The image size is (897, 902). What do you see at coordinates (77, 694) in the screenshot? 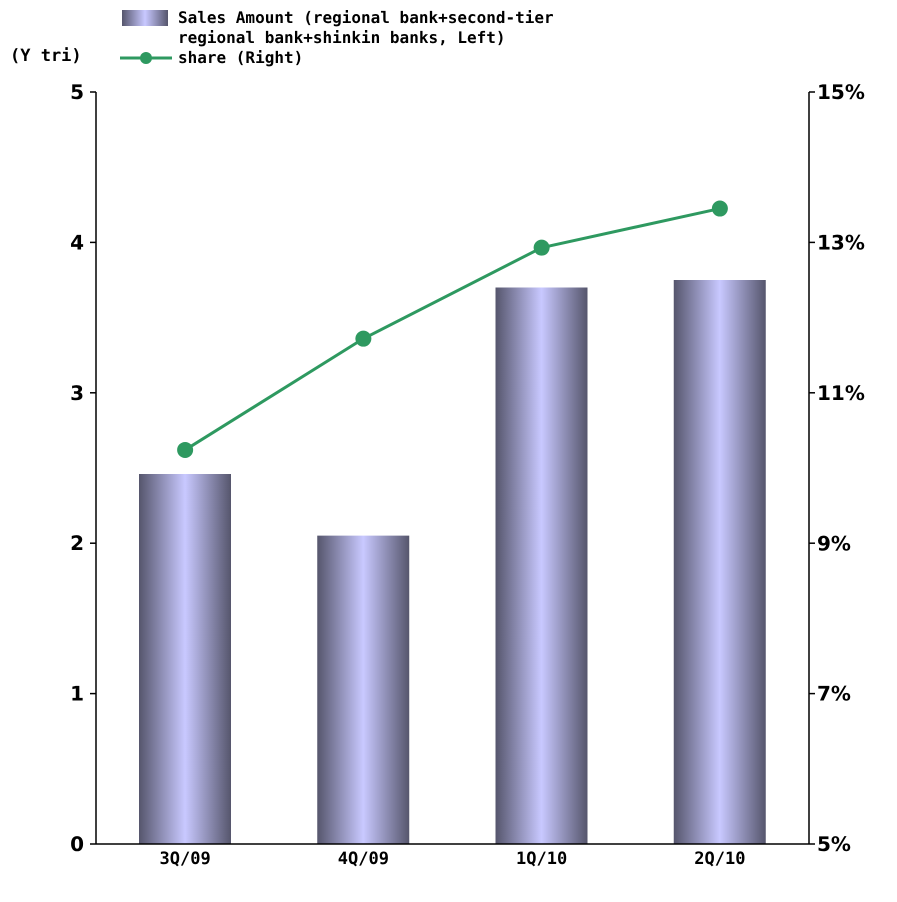
I see `y-tick-label: 1` at bounding box center [77, 694].